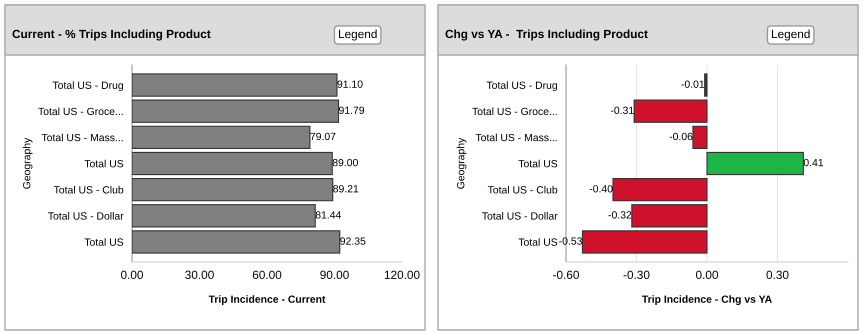 The image size is (863, 333). I want to click on data-label: 81.44, so click(328, 215).